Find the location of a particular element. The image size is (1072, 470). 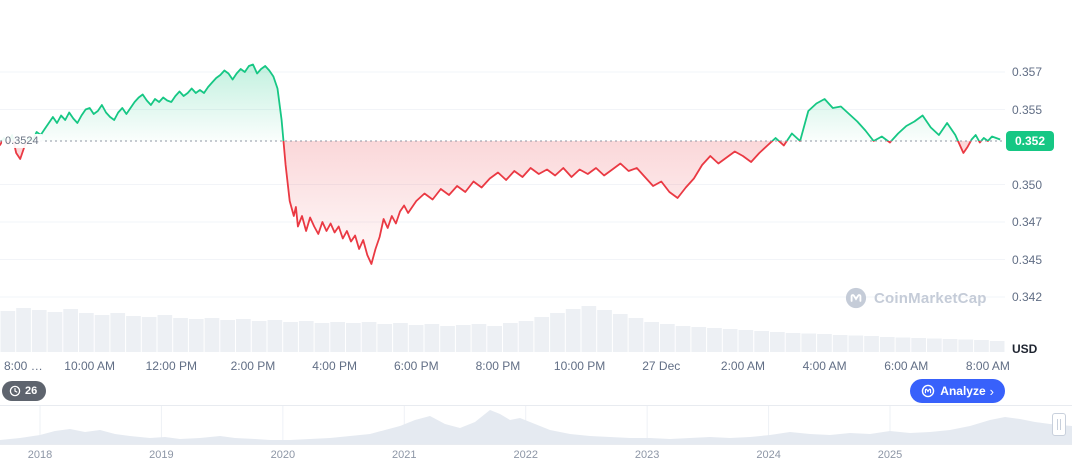

year-label: 2020 is located at coordinates (283, 455).